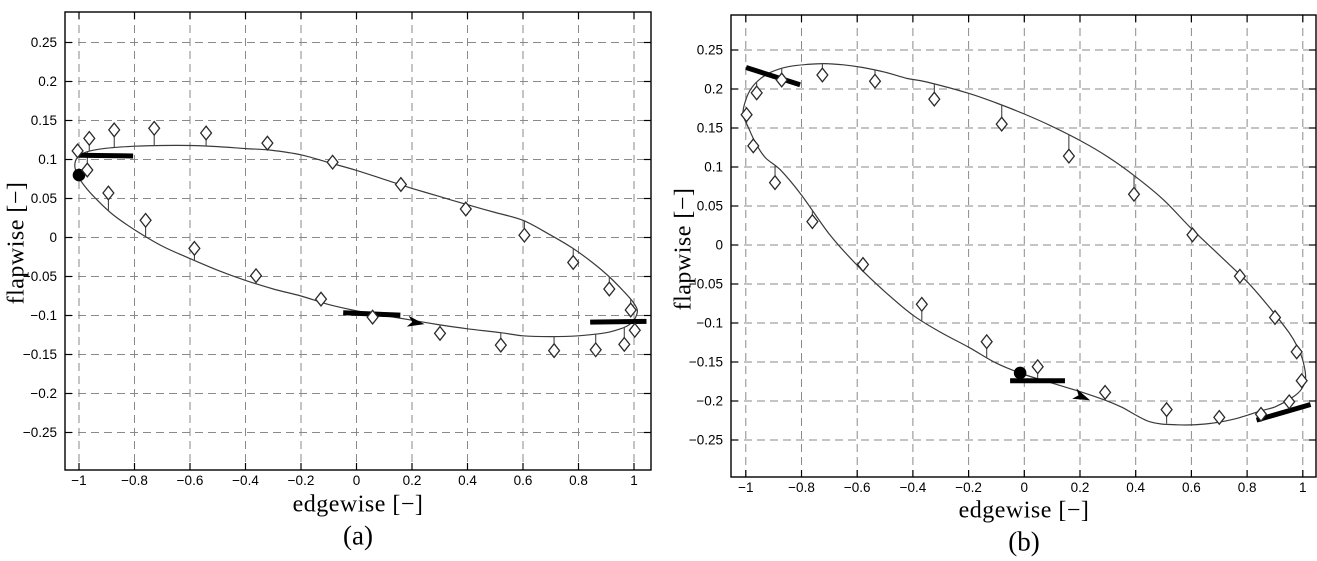 The height and width of the screenshot is (561, 1317). I want to click on x-tick-label: −0.8, so click(801, 487).